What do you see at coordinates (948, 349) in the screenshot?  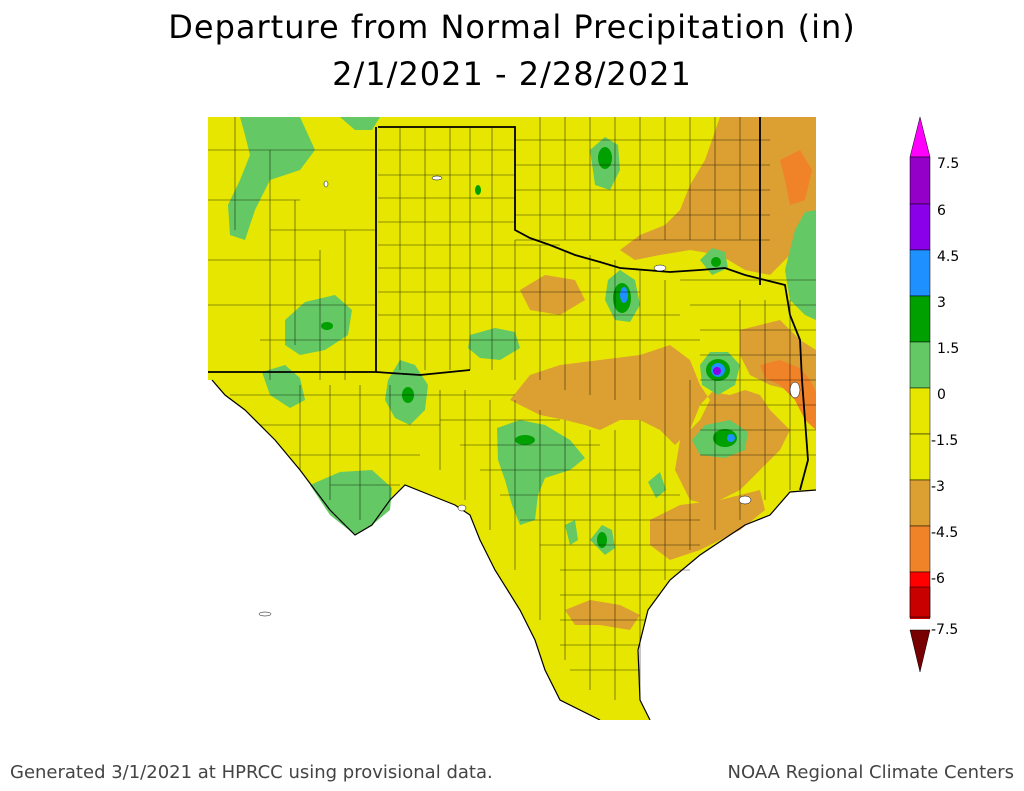 I see `legend-label: 1.5` at bounding box center [948, 349].